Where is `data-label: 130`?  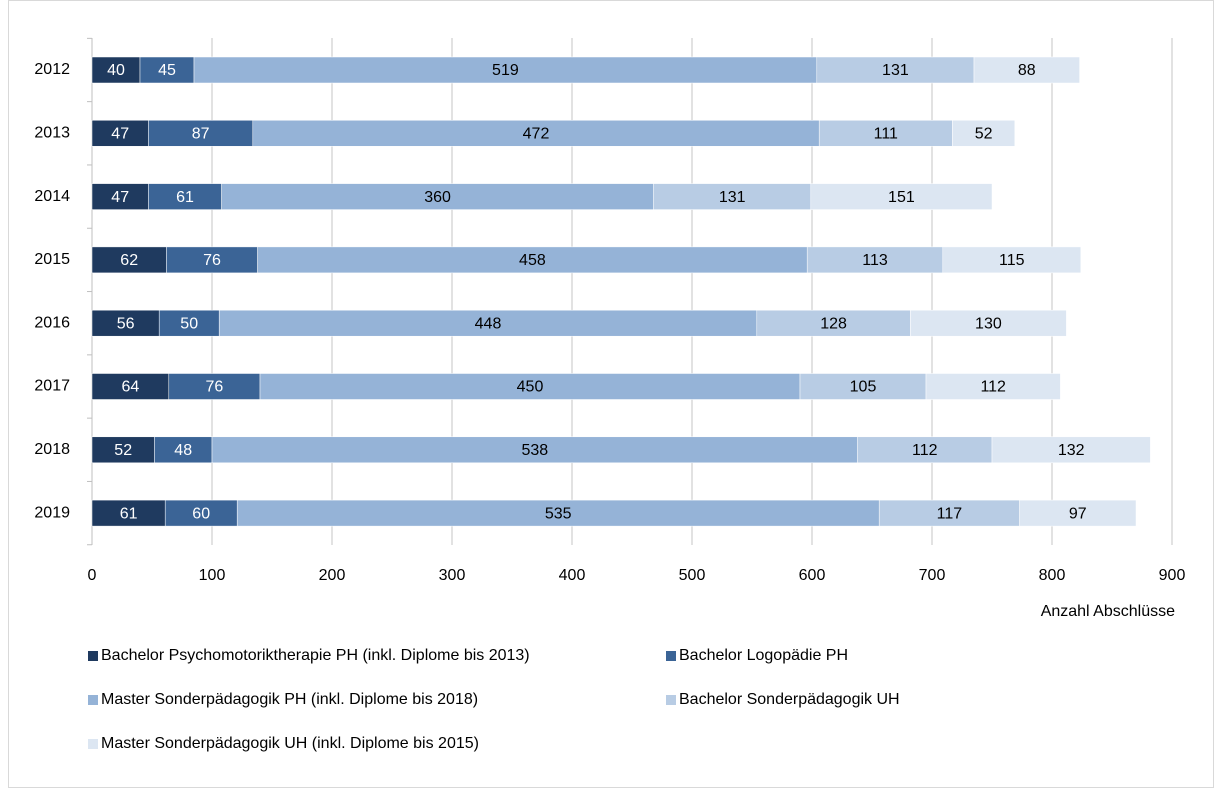
data-label: 130 is located at coordinates (988, 323).